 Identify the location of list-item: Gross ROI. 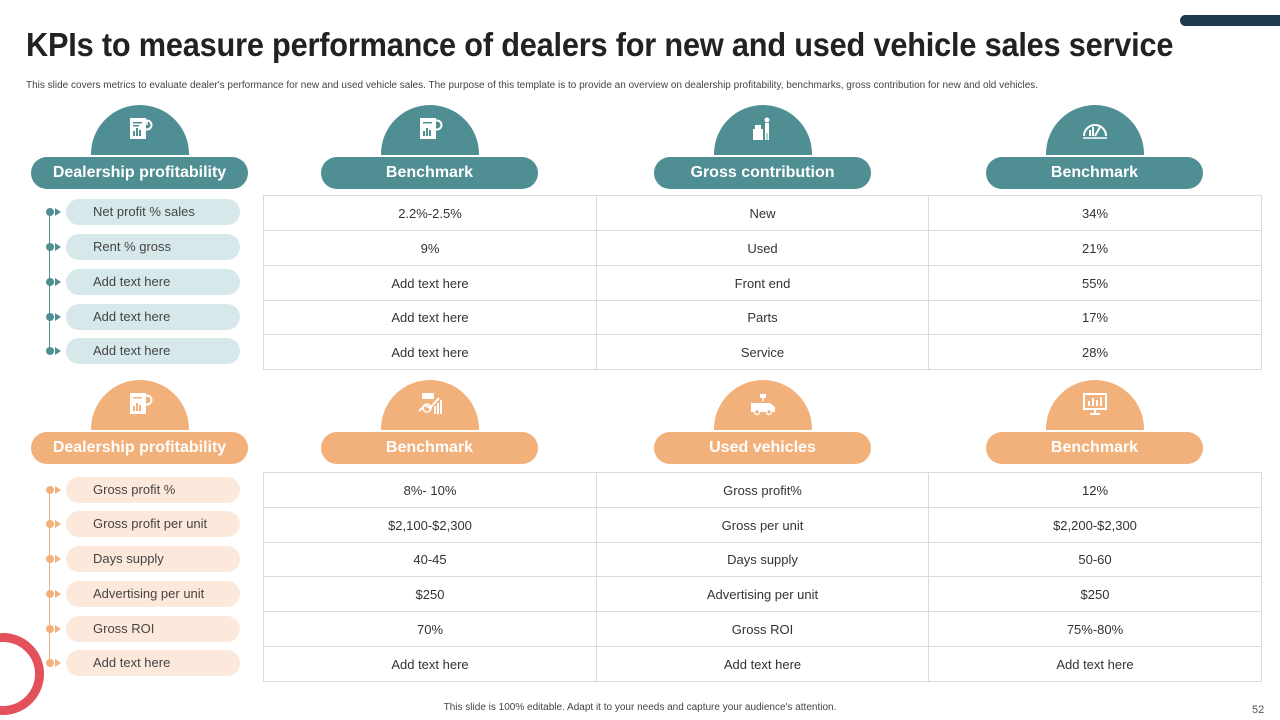
(145, 629).